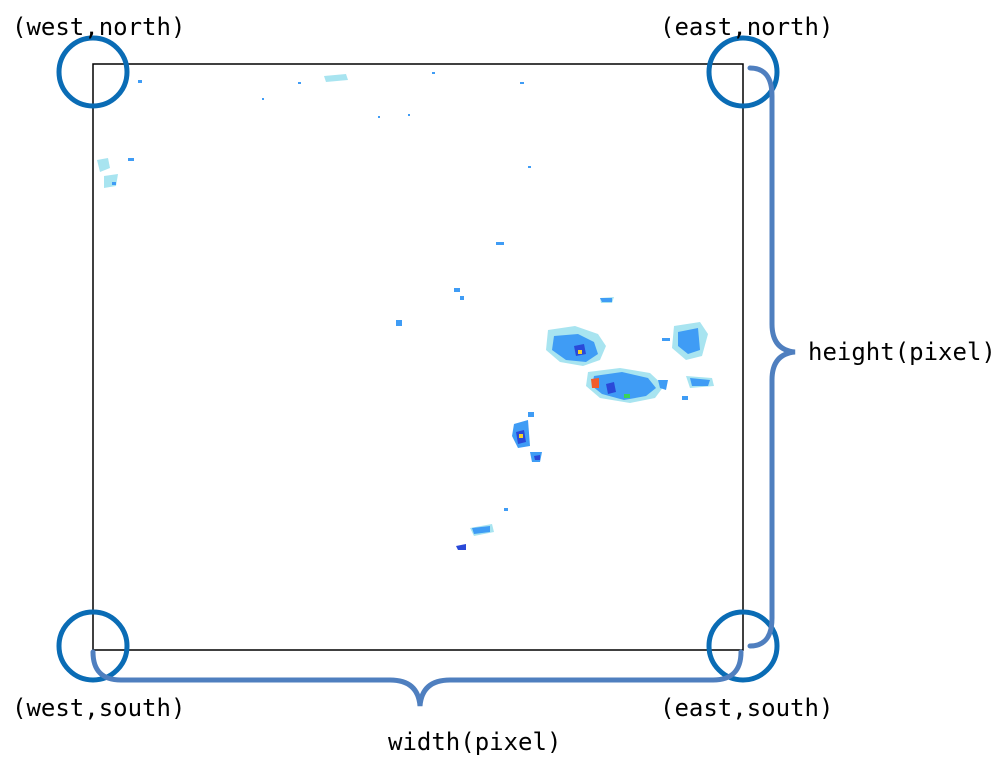 Image resolution: width=996 pixels, height=761 pixels. I want to click on label-east-north: (east,north), so click(746, 27).